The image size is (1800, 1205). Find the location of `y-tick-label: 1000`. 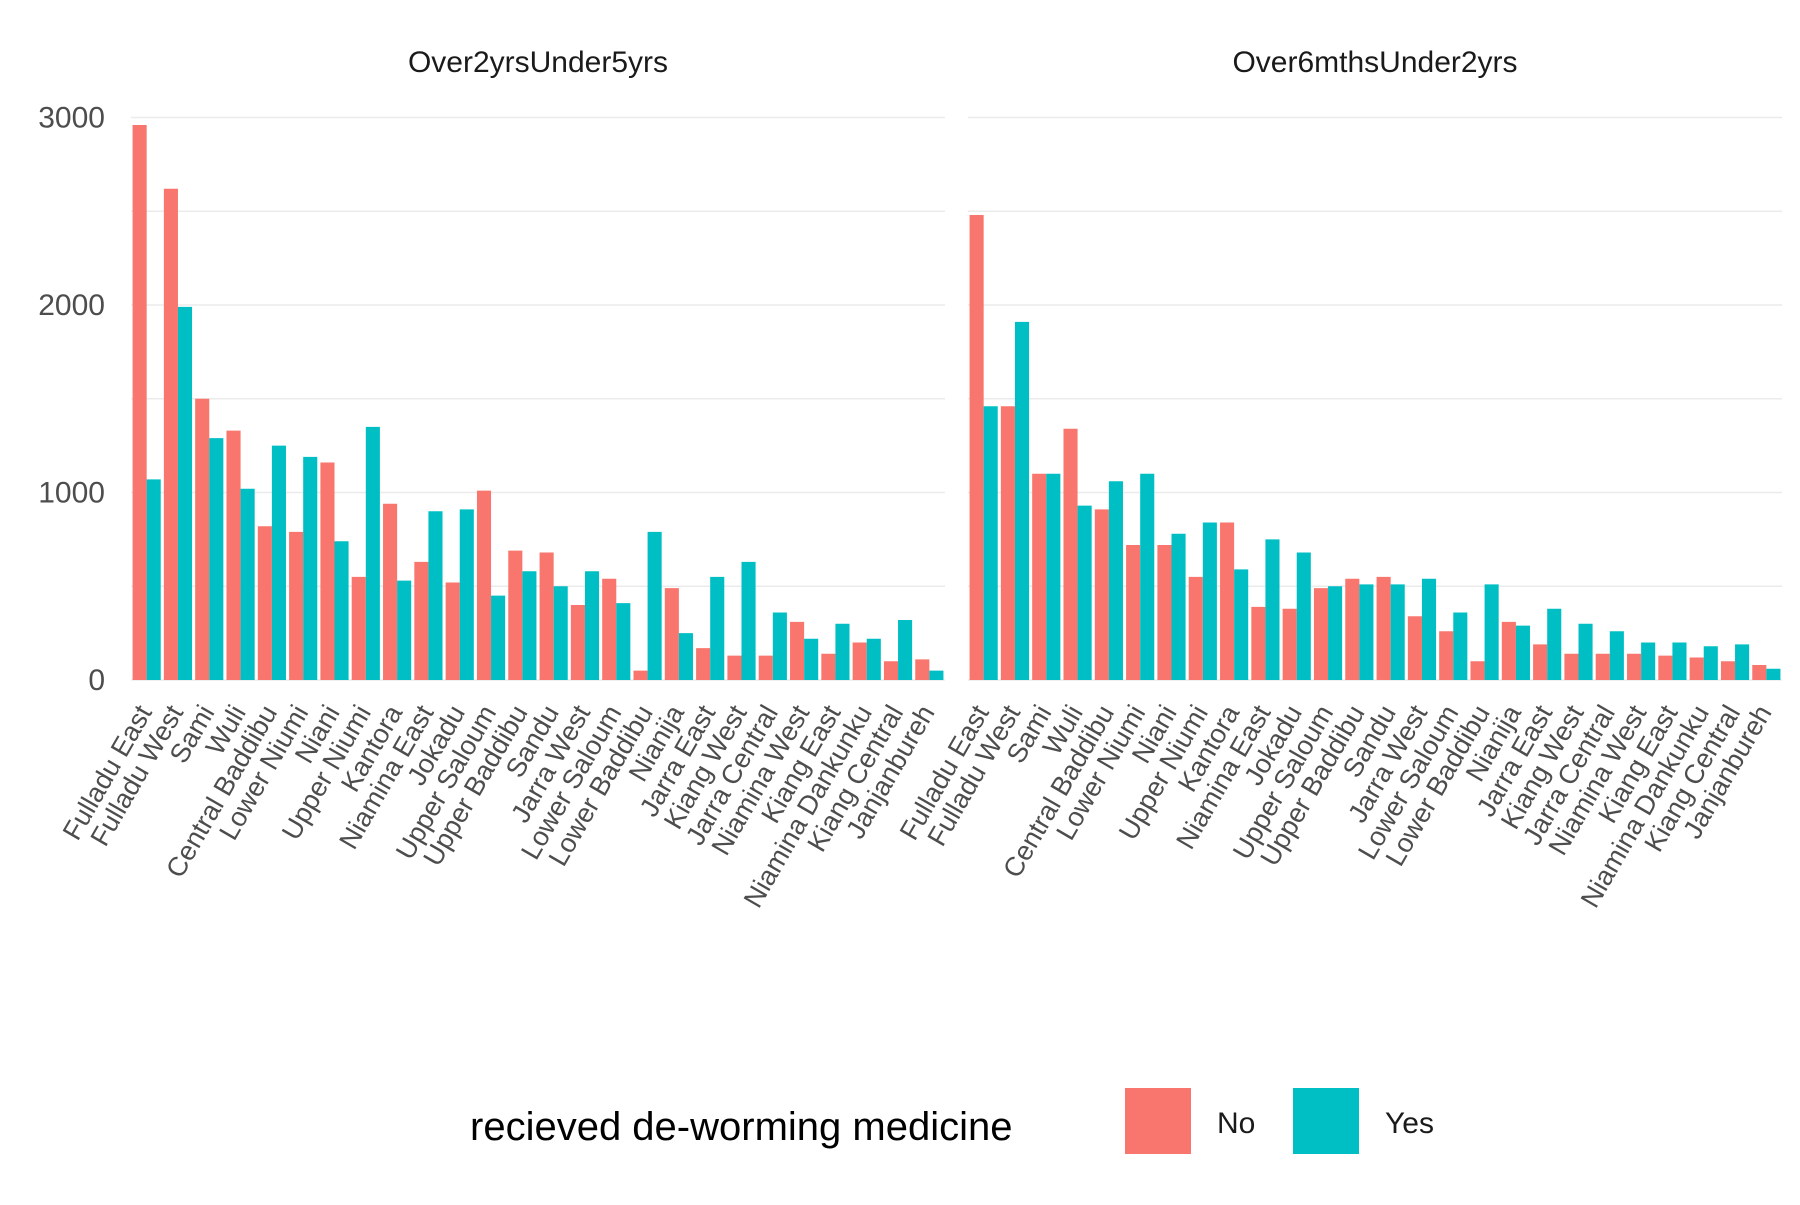

y-tick-label: 1000 is located at coordinates (71, 493).